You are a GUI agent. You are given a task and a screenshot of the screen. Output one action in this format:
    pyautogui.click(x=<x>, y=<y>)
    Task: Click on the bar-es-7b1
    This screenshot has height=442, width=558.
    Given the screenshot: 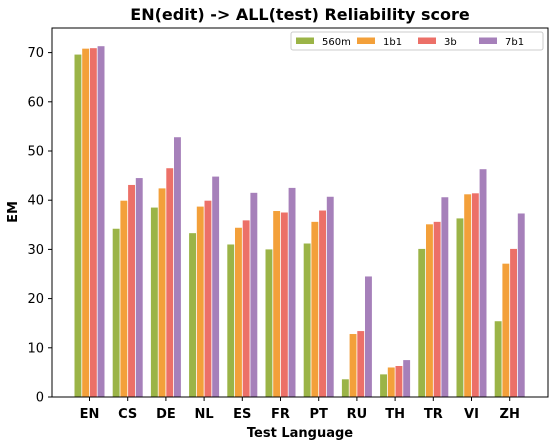 What is the action you would take?
    pyautogui.click(x=254, y=294)
    